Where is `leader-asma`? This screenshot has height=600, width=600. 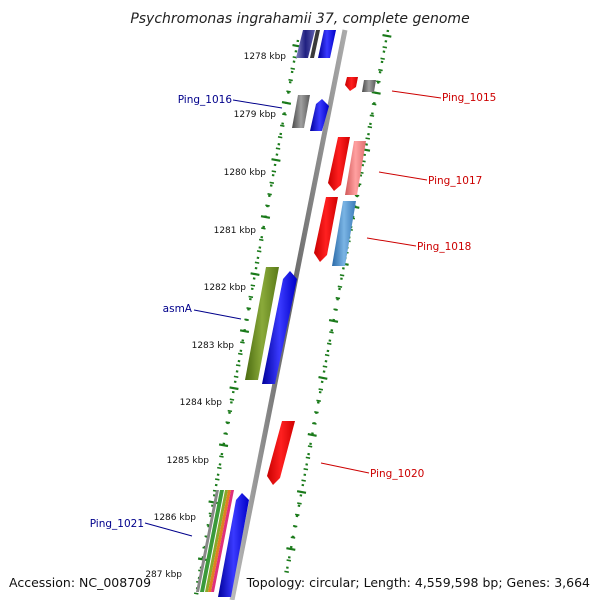 leader-asma is located at coordinates (217, 314).